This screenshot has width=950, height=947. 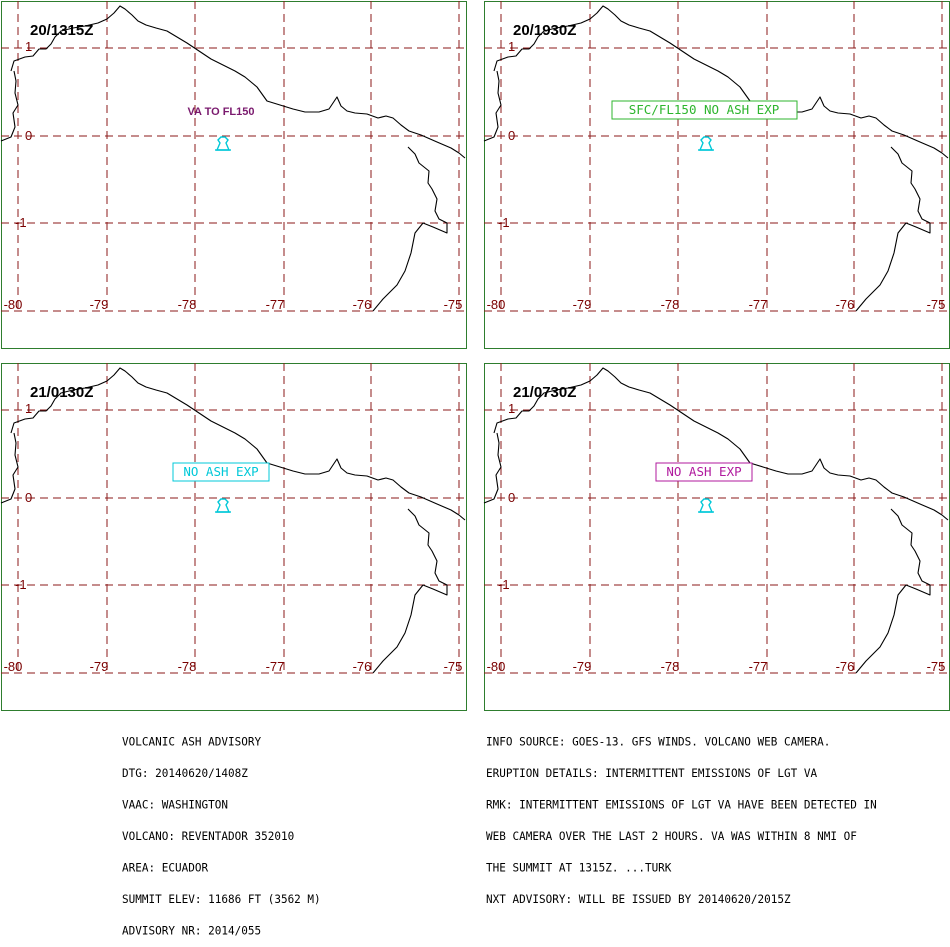 I want to click on panel-title: 21/0130Z, so click(x=61, y=392).